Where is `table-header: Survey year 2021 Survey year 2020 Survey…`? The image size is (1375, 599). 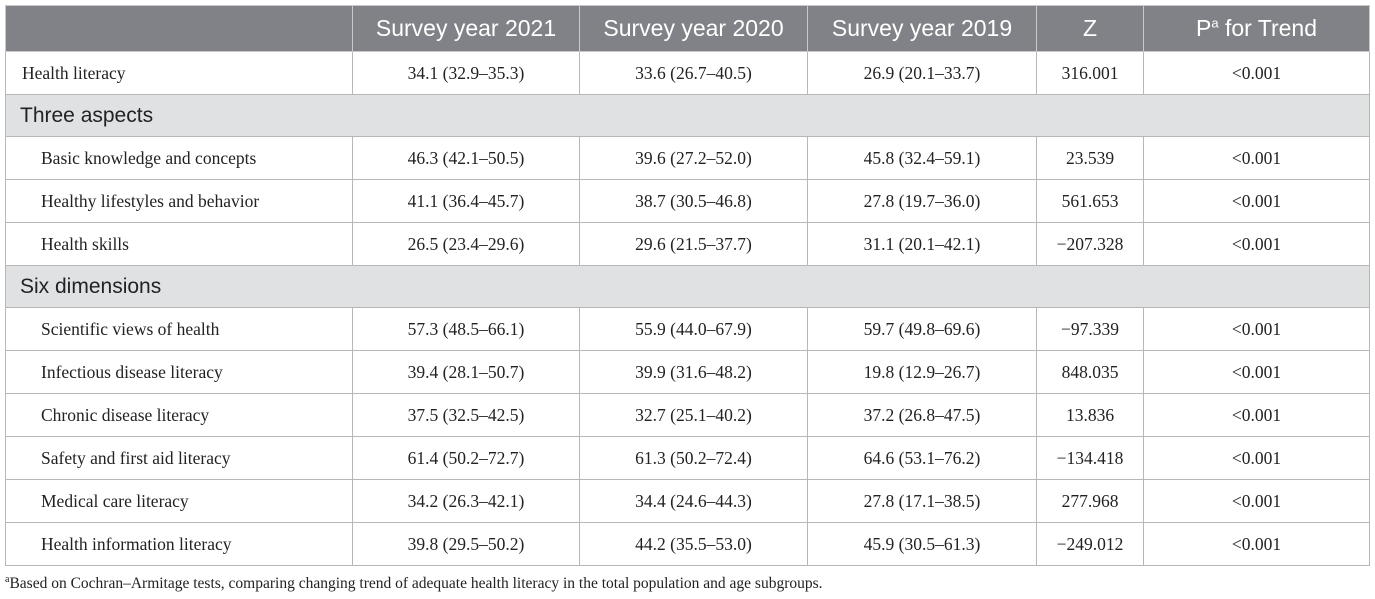
table-header: Survey year 2021 Survey year 2020 Survey… is located at coordinates (687, 28).